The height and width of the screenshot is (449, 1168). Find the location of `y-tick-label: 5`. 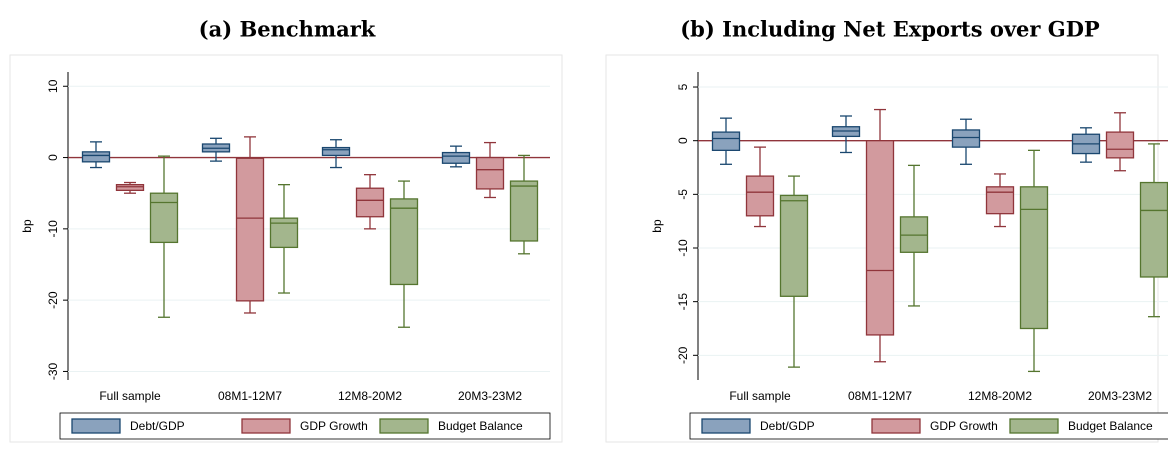

y-tick-label: 5 is located at coordinates (683, 86).